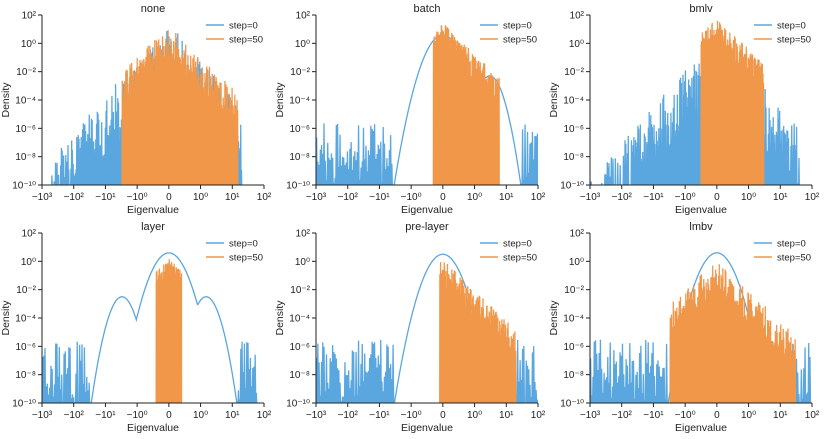 The width and height of the screenshot is (831, 439). What do you see at coordinates (427, 227) in the screenshot?
I see `panel-title: pre-layer` at bounding box center [427, 227].